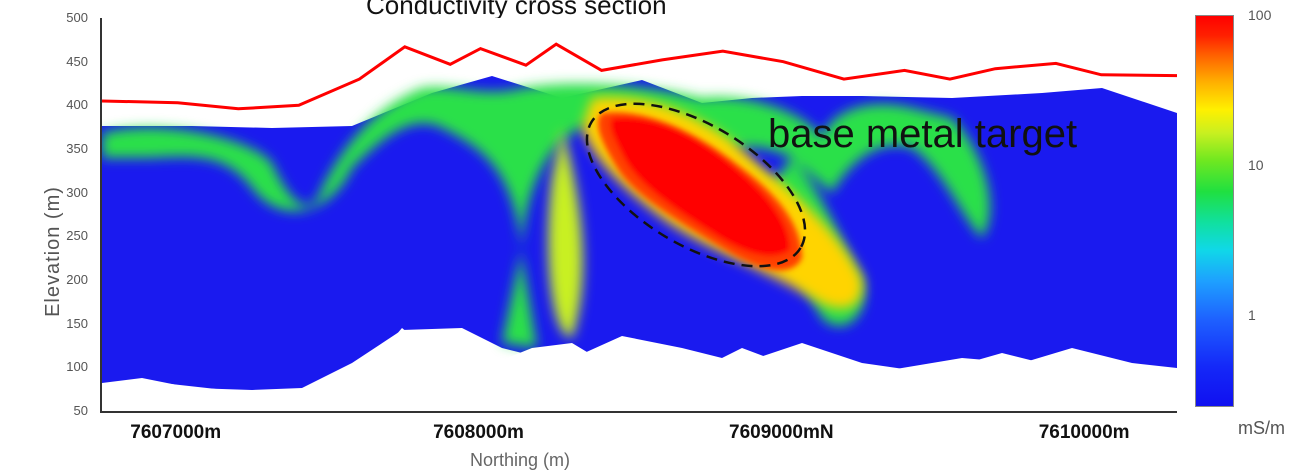  What do you see at coordinates (77, 192) in the screenshot?
I see `y-tick-label: 300` at bounding box center [77, 192].